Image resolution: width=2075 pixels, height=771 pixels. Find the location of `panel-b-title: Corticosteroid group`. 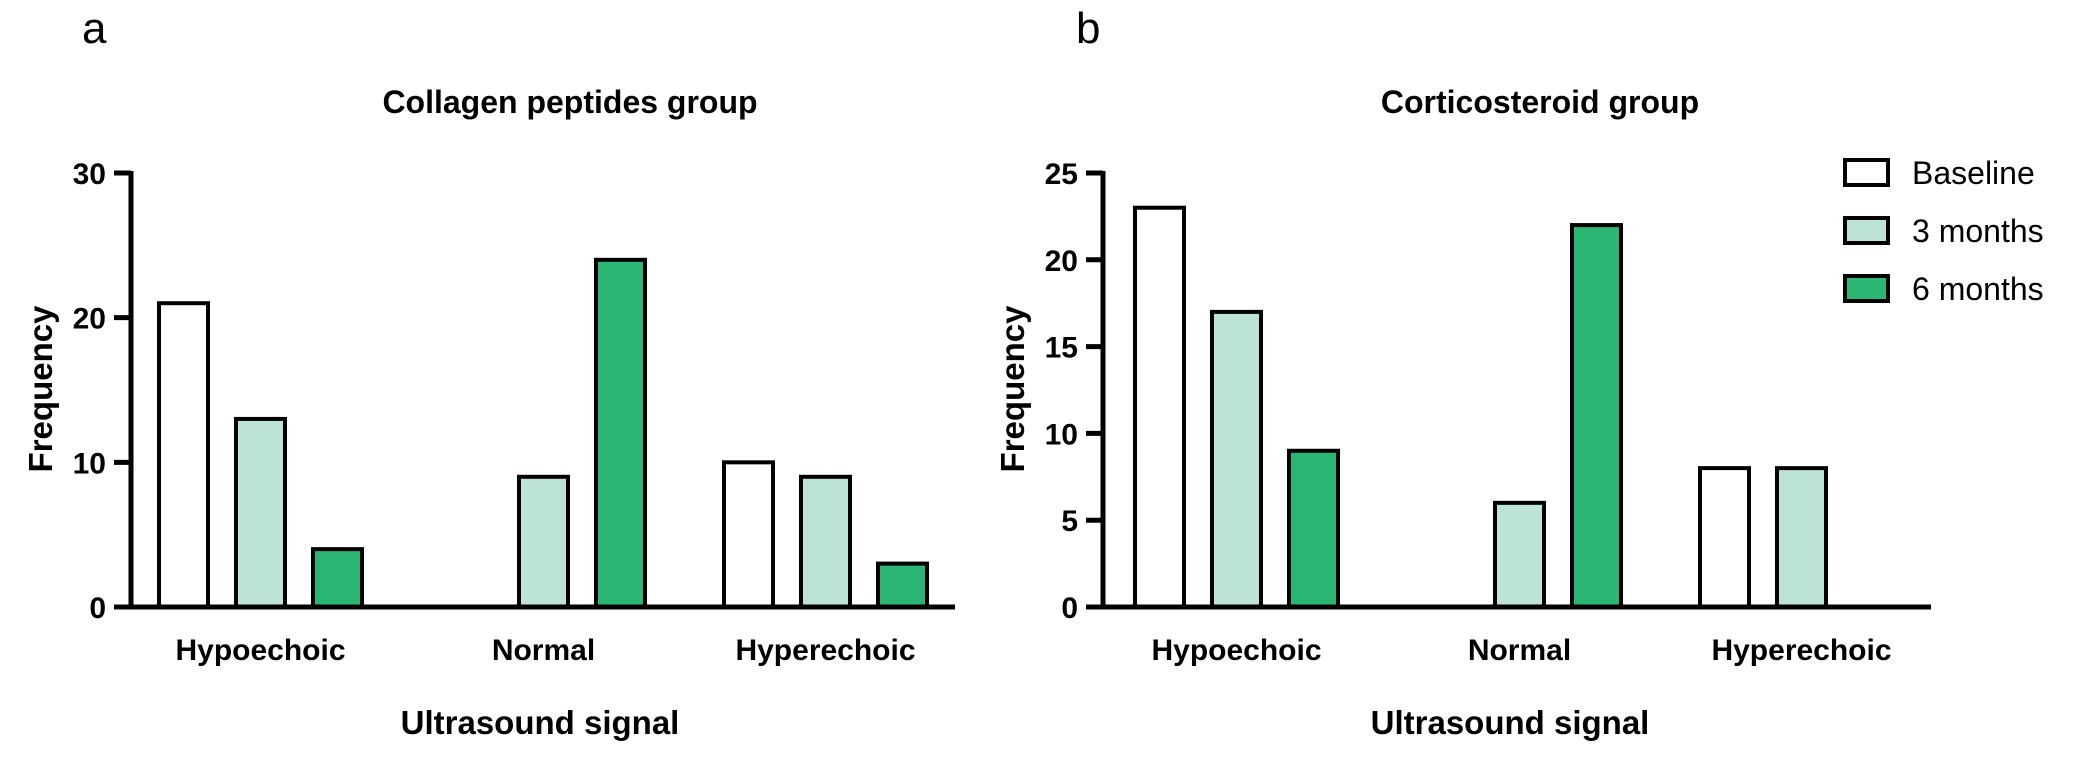

panel-b-title: Corticosteroid group is located at coordinates (1540, 102).